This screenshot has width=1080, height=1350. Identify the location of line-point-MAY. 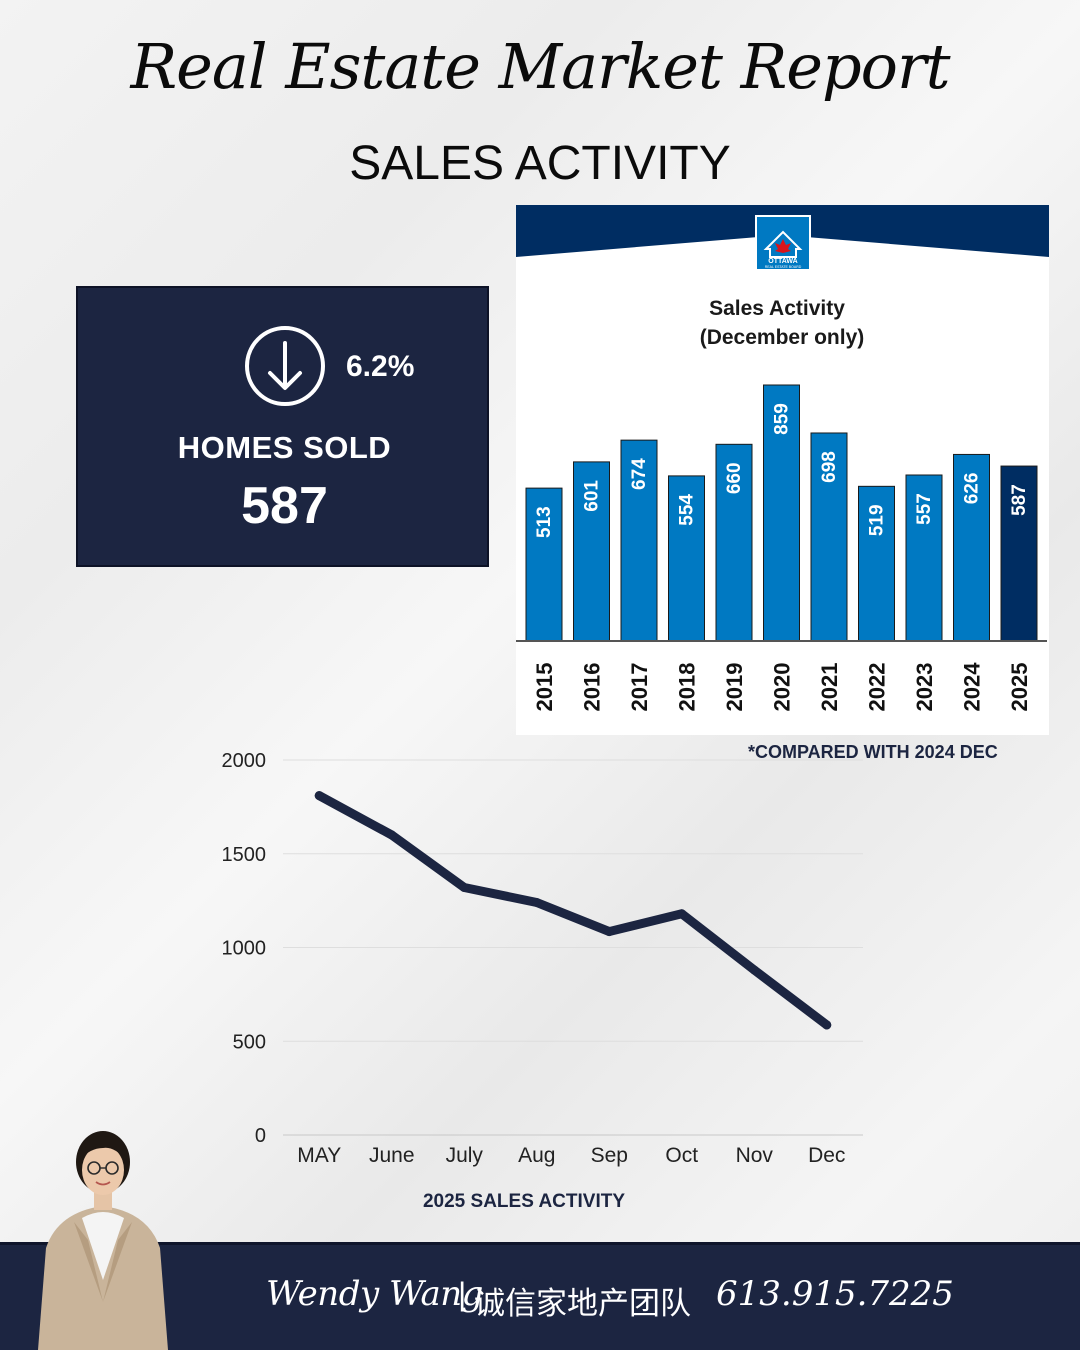
(319, 796).